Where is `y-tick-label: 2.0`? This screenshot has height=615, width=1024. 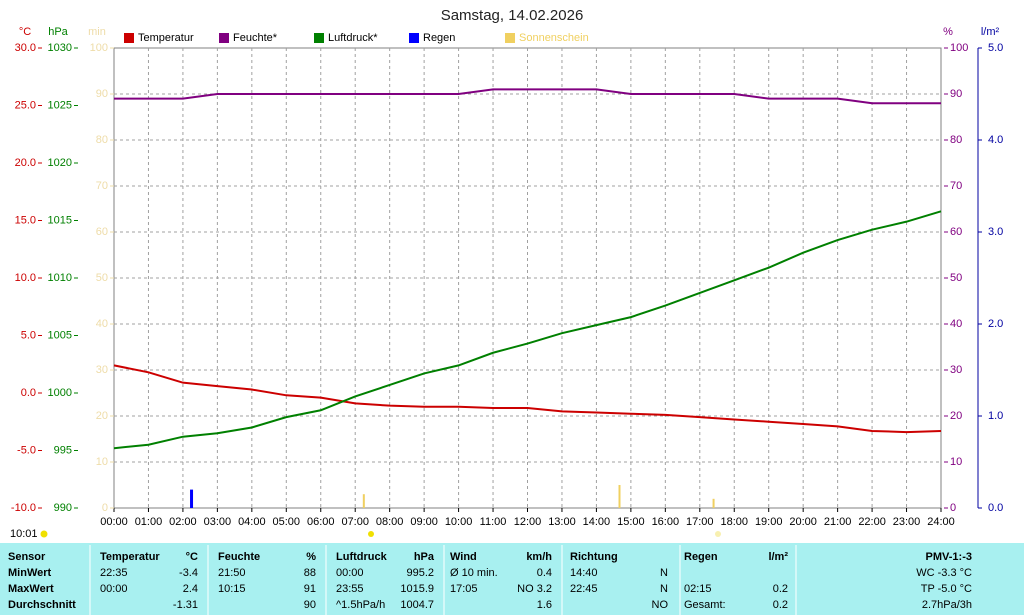 y-tick-label: 2.0 is located at coordinates (995, 324).